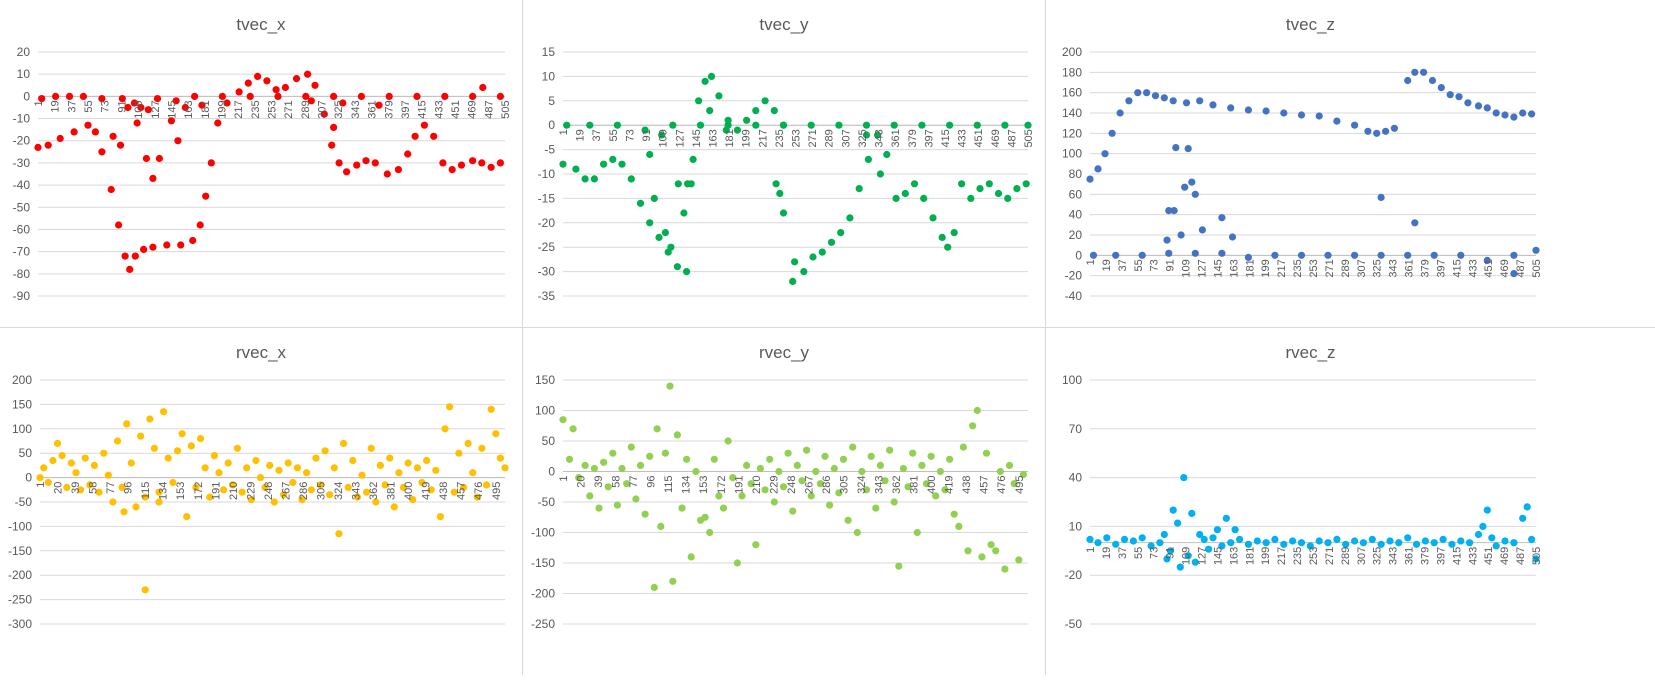 This screenshot has height=680, width=1655. I want to click on y-tick-label: 200, so click(1072, 52).